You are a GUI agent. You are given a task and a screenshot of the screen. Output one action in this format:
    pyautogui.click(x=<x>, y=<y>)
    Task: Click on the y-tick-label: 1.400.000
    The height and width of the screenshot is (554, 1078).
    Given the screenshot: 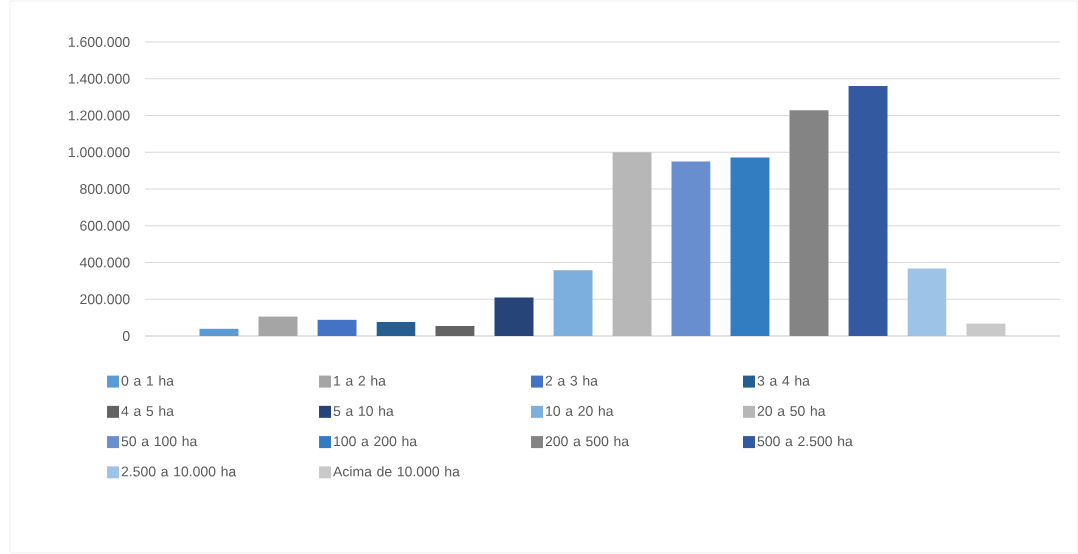 What is the action you would take?
    pyautogui.click(x=99, y=78)
    